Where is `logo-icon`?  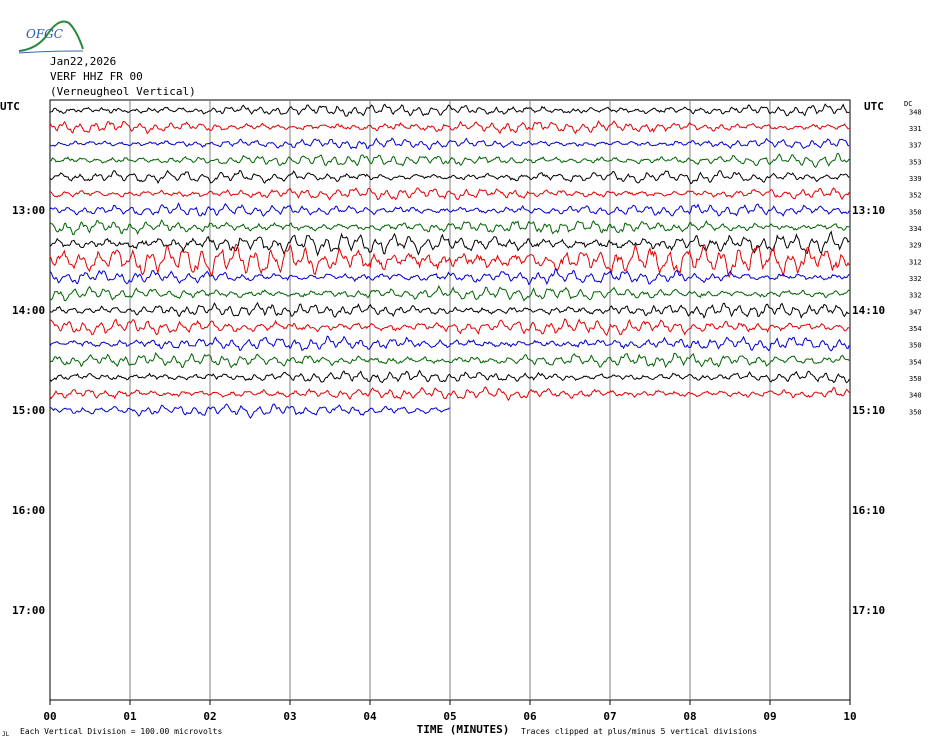
logo-icon is located at coordinates (52, 37).